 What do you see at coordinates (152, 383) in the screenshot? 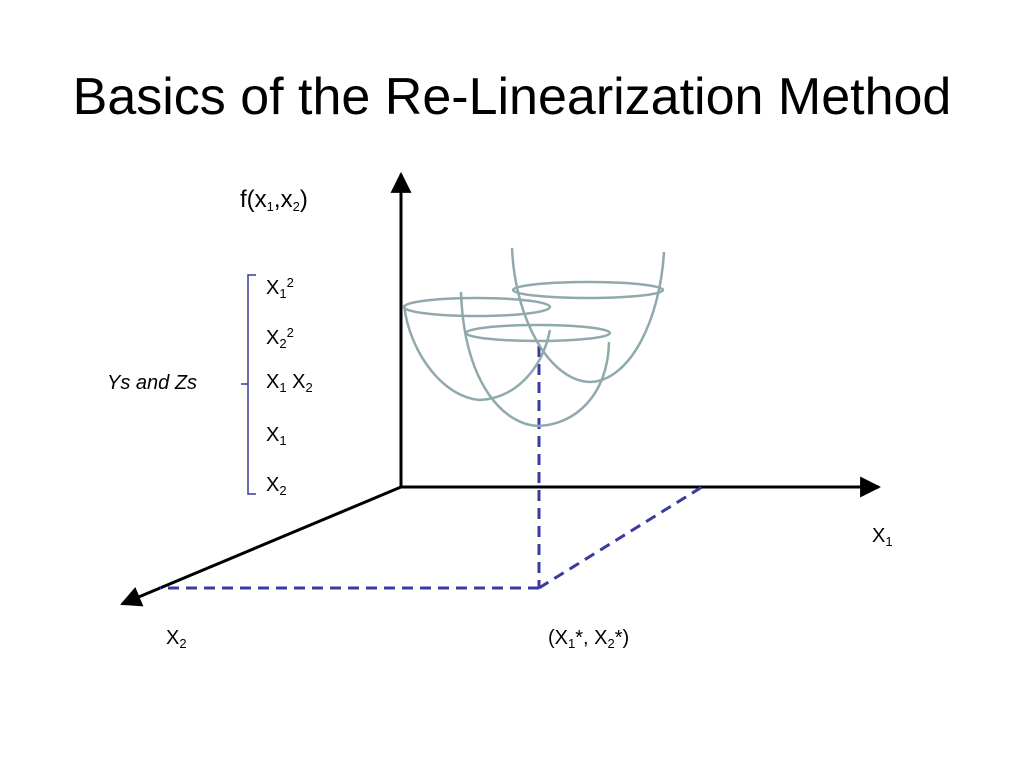
I see `ys-zs-label: Ys and Zs` at bounding box center [152, 383].